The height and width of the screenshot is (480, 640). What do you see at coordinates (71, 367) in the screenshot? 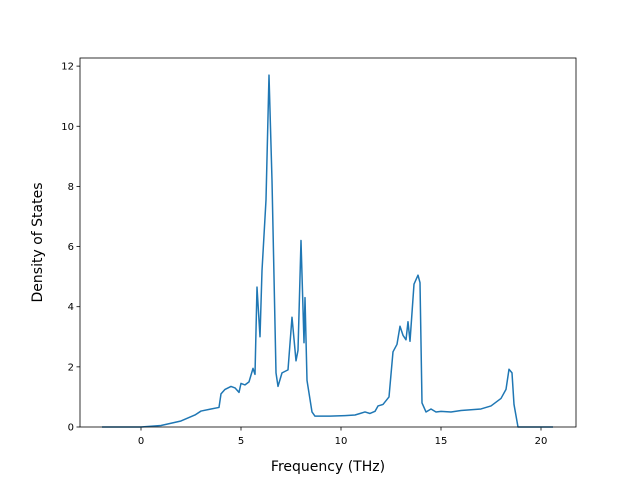
I see `y-tick-label: 2` at bounding box center [71, 367].